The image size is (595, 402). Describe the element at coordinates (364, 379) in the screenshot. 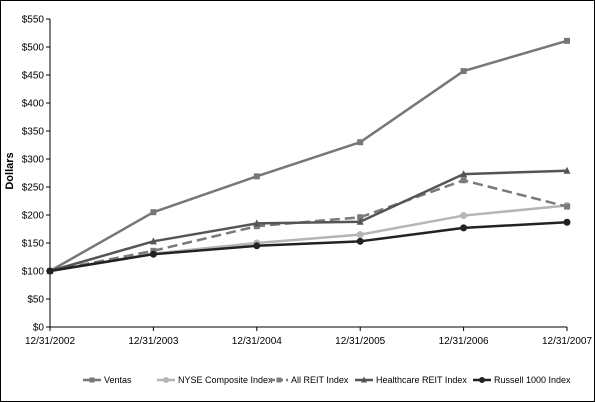

I see `legend-marker-healthcare-reit-index` at that location.